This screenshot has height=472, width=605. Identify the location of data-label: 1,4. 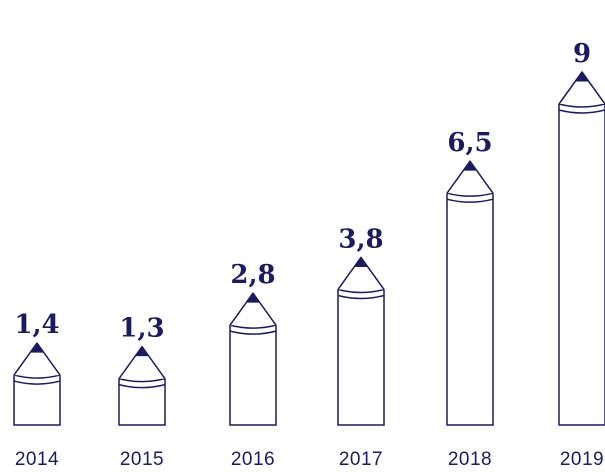
(36, 325).